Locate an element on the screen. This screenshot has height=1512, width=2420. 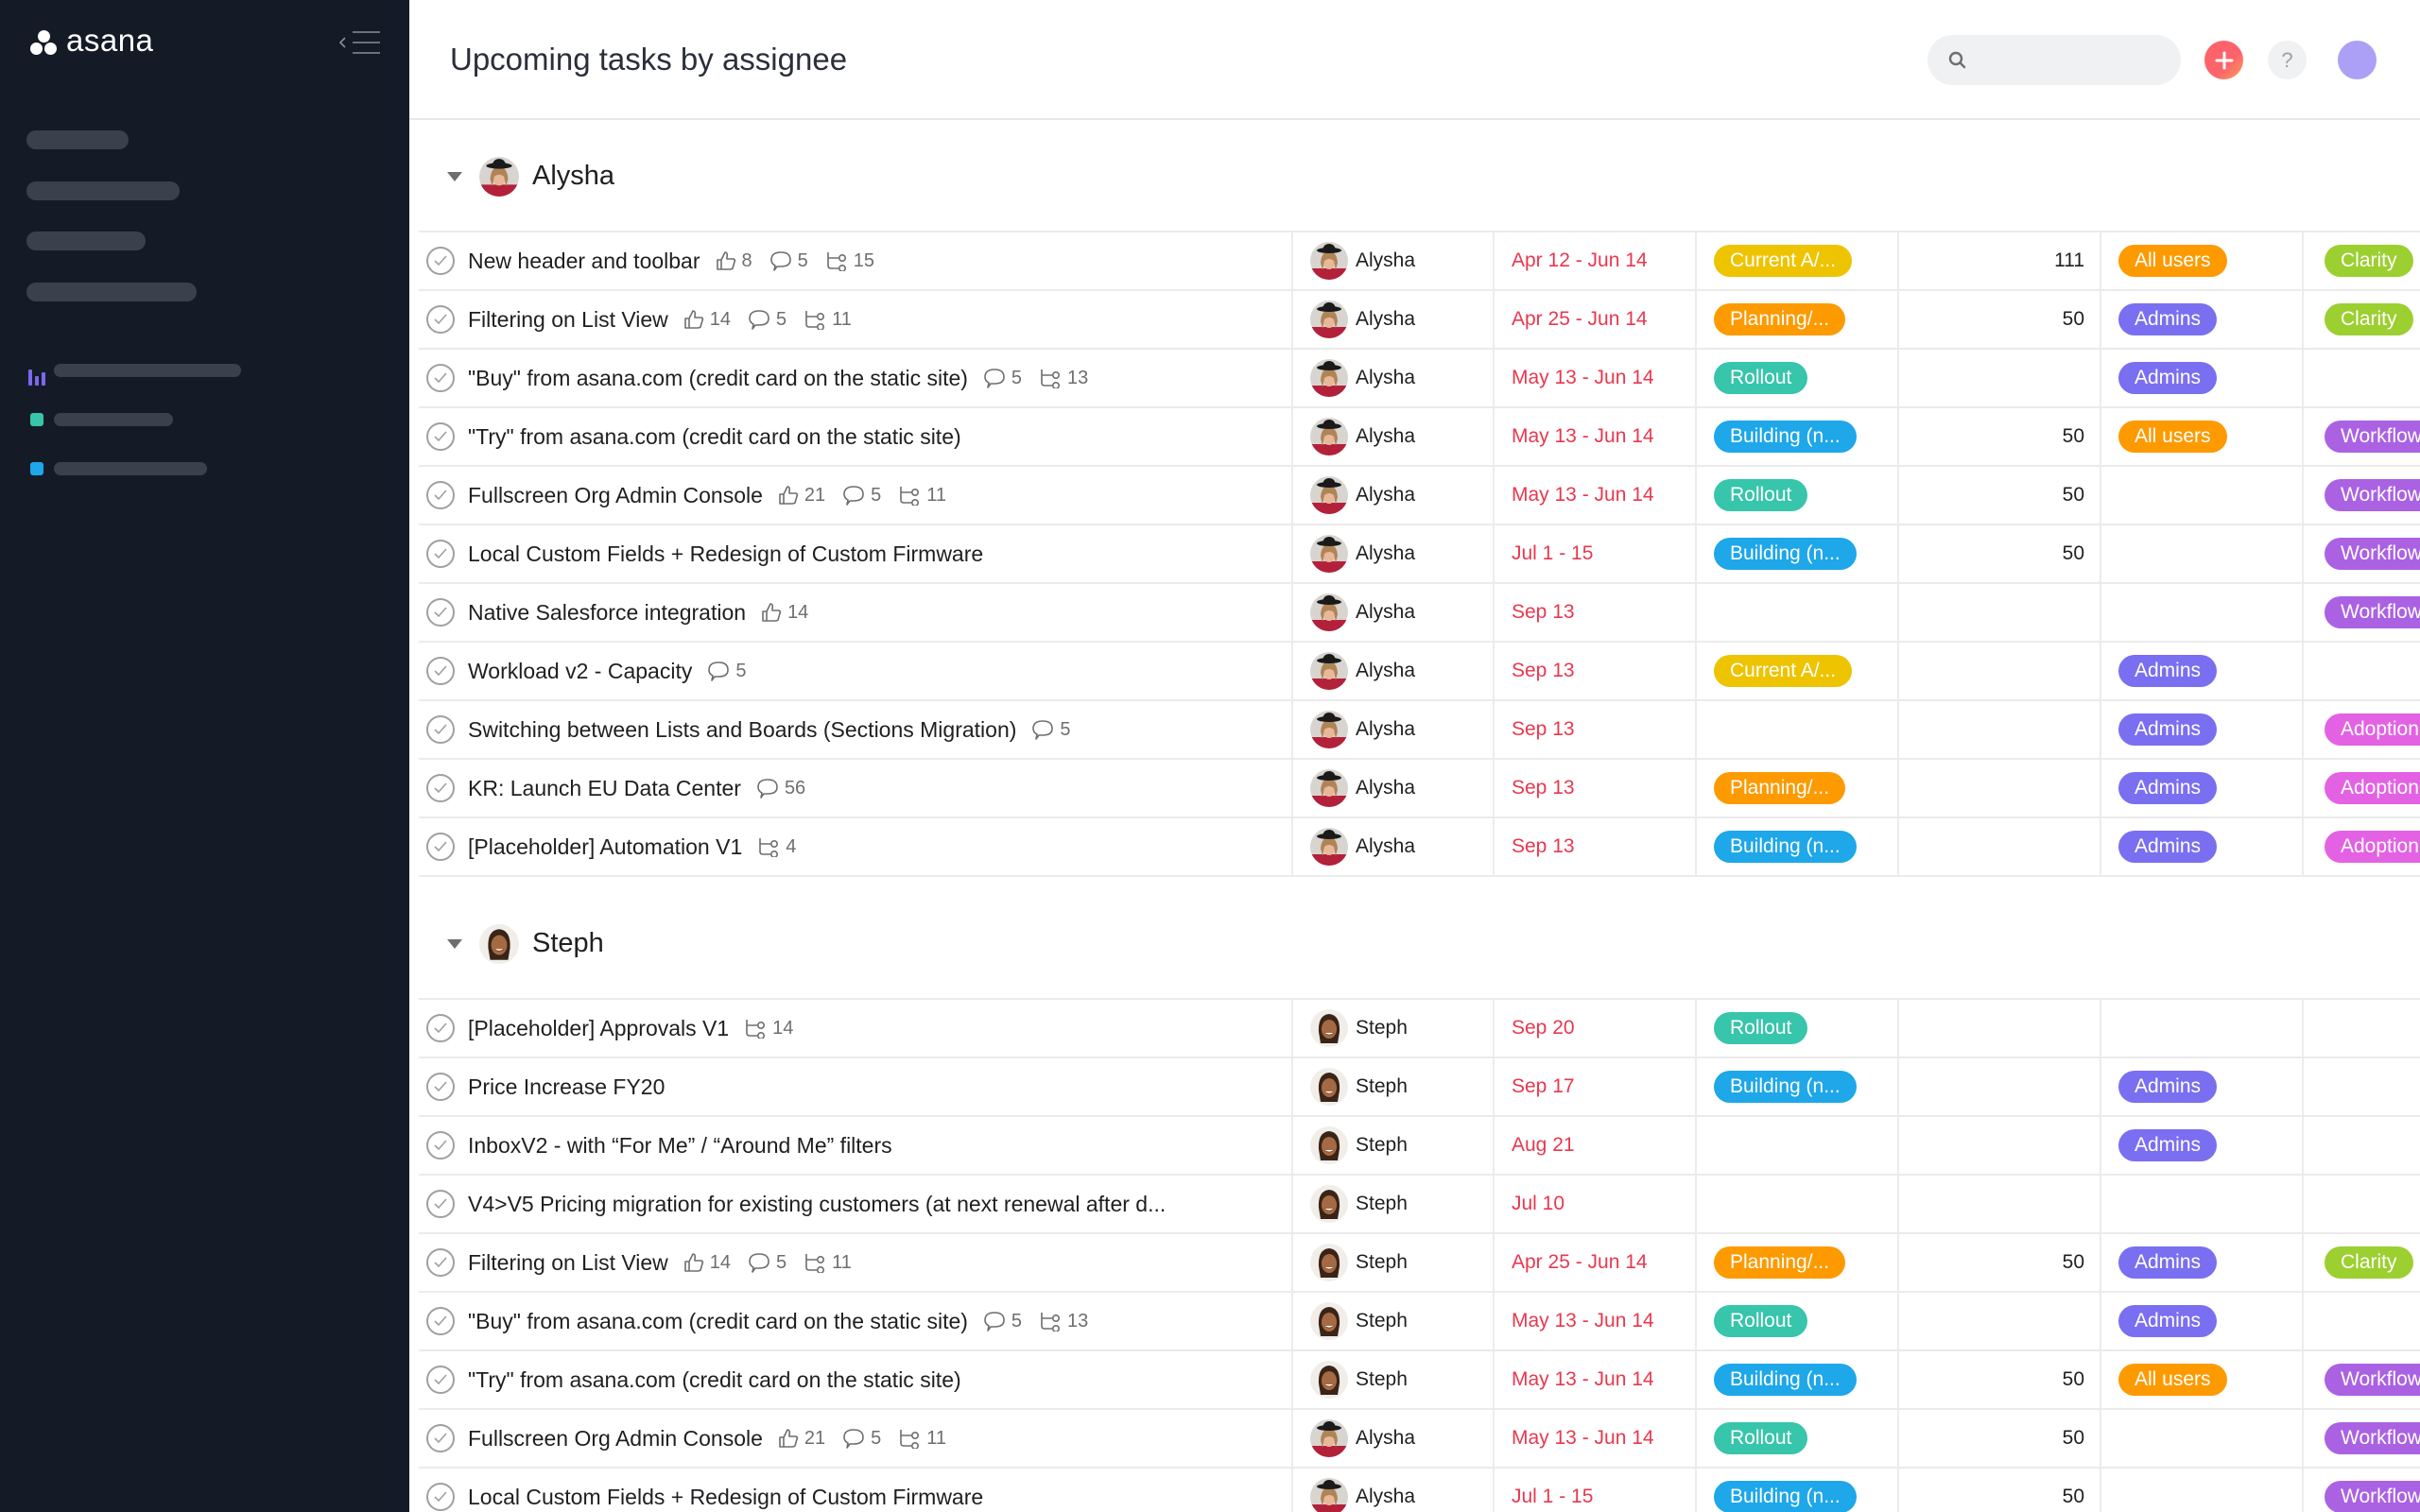
stage-cell: Rollout is located at coordinates (1798, 1028).